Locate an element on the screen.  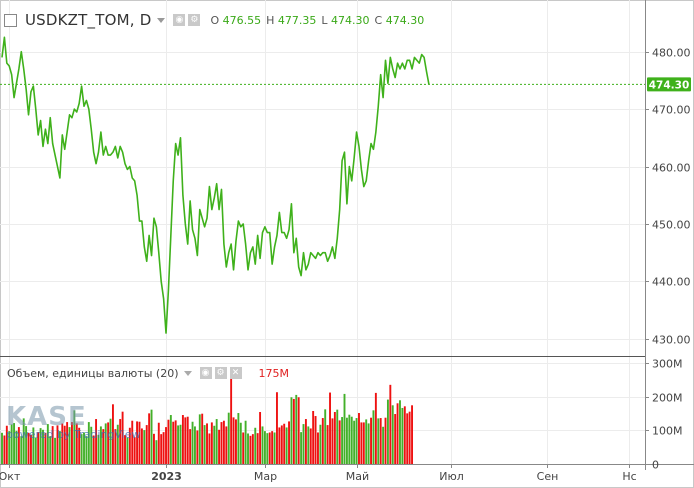
price-axis: 430.00 440.00 450.00 460.00 470.00 480.00 is located at coordinates (668, 197).